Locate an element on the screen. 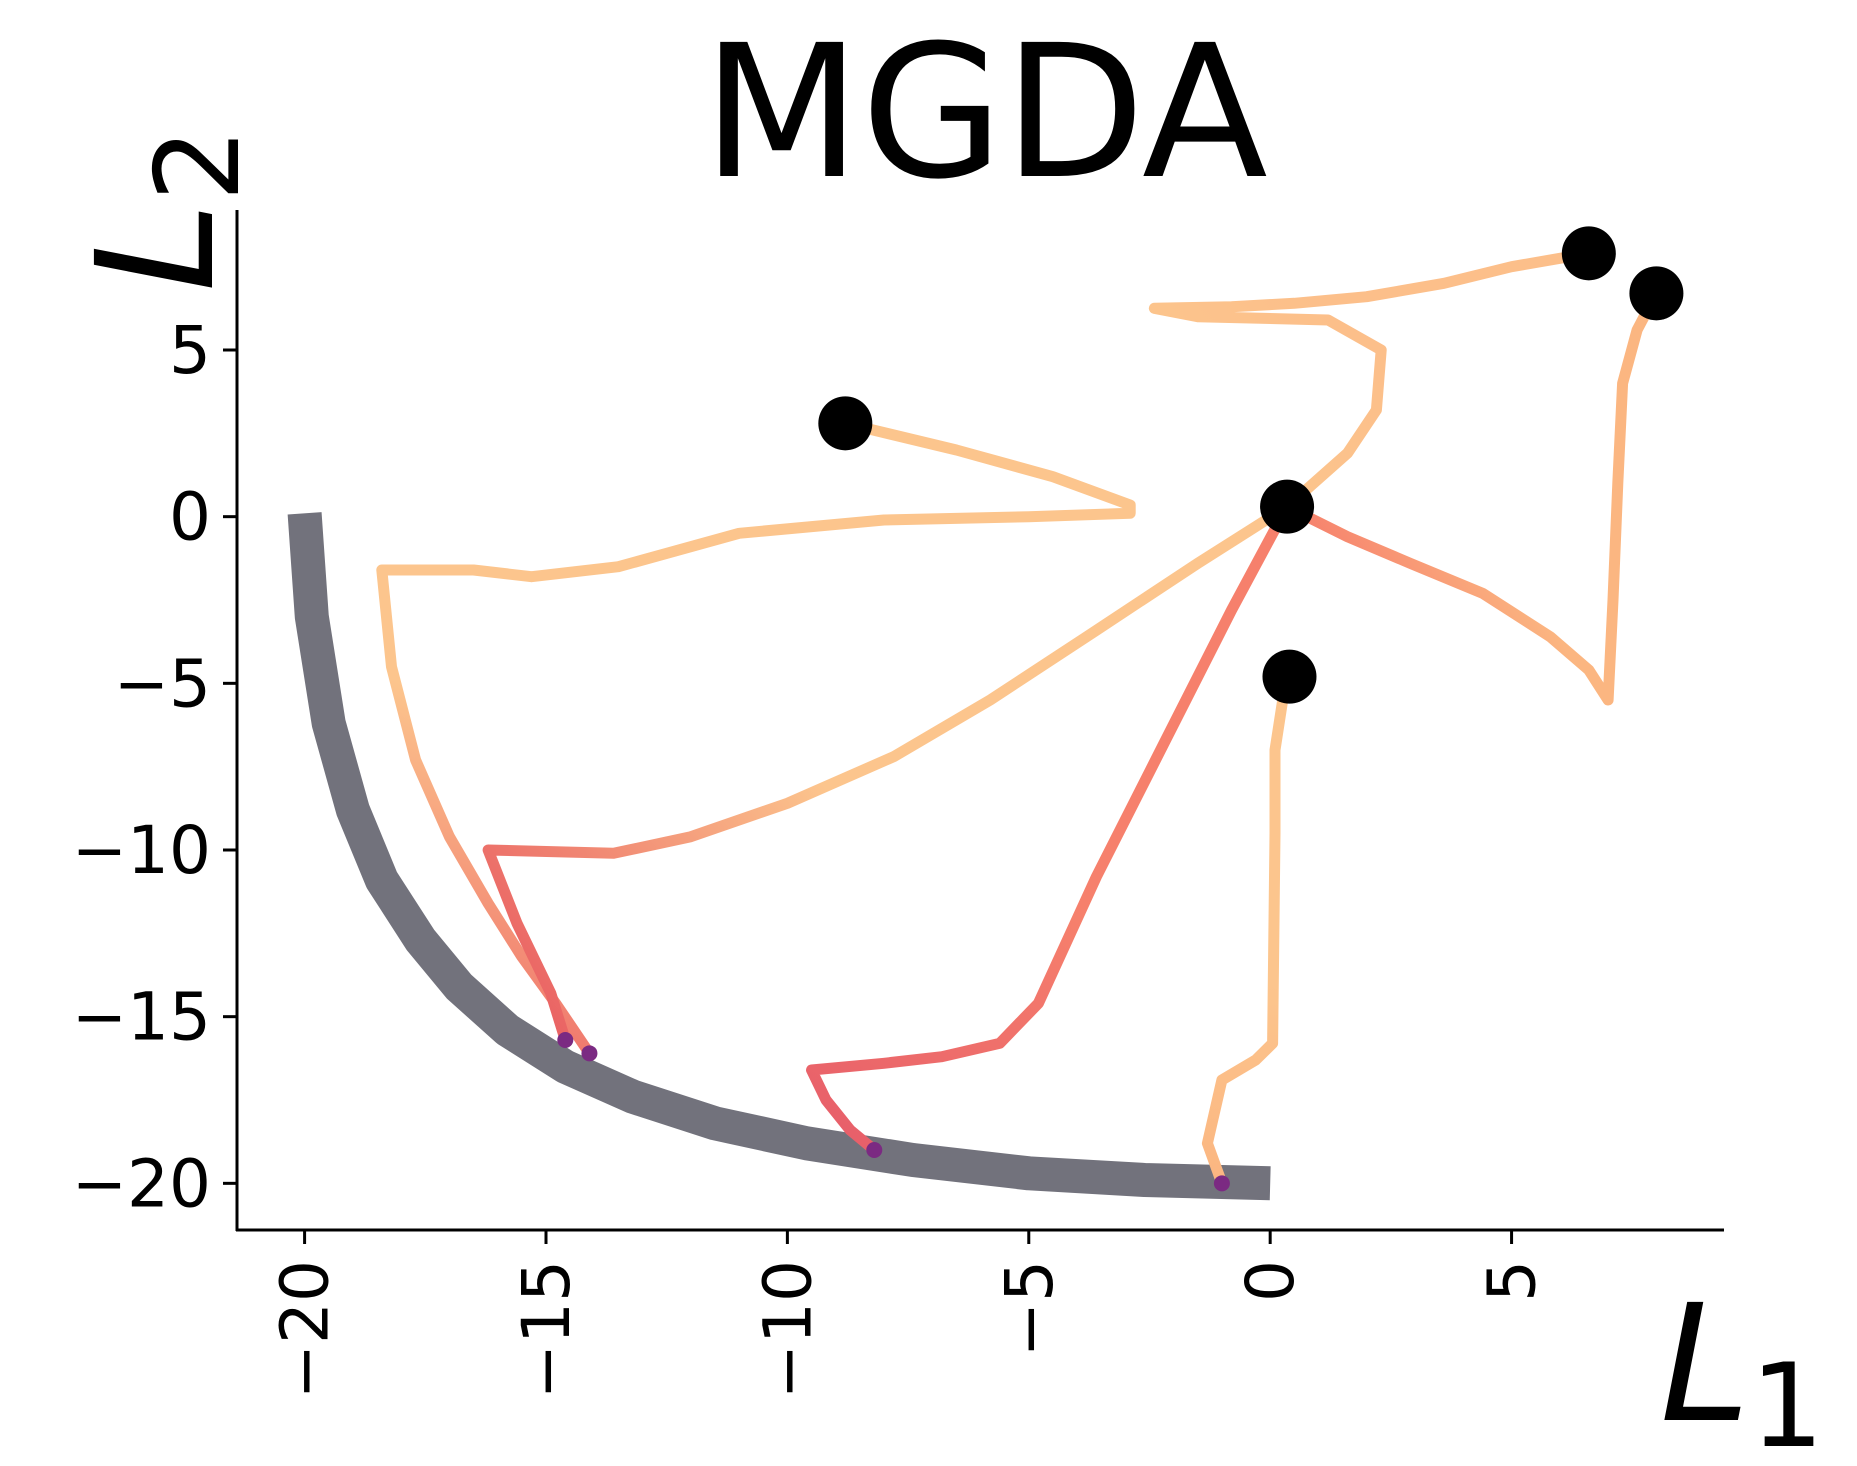  chart-title: MGDA is located at coordinates (985, 113).